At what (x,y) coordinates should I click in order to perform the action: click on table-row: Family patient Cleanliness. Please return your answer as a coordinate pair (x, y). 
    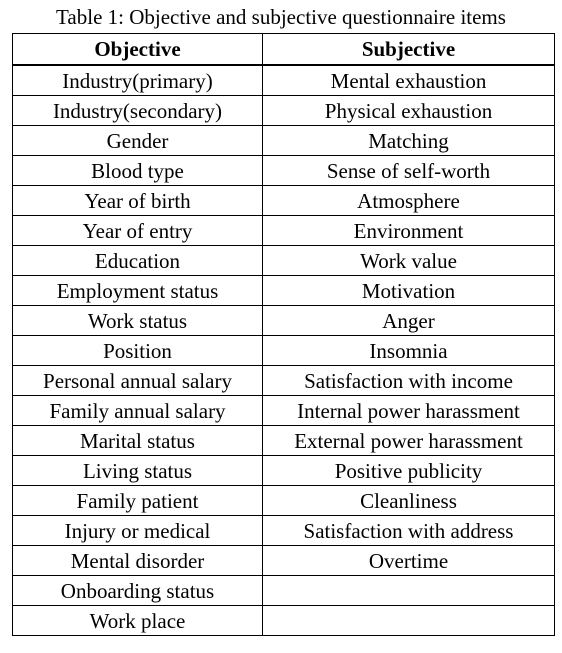
    Looking at the image, I should click on (283, 500).